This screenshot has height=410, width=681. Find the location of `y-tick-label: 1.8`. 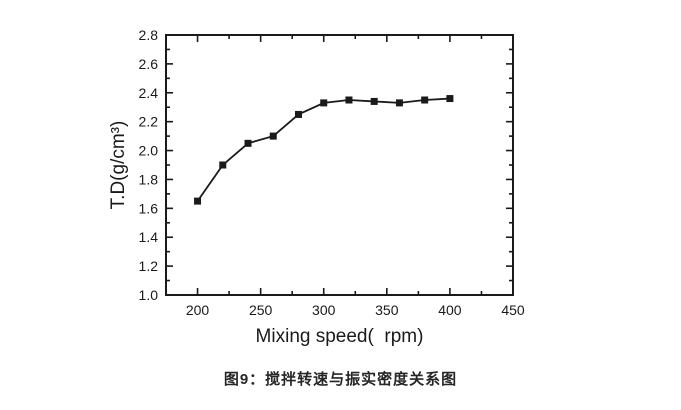

y-tick-label: 1.8 is located at coordinates (149, 179).